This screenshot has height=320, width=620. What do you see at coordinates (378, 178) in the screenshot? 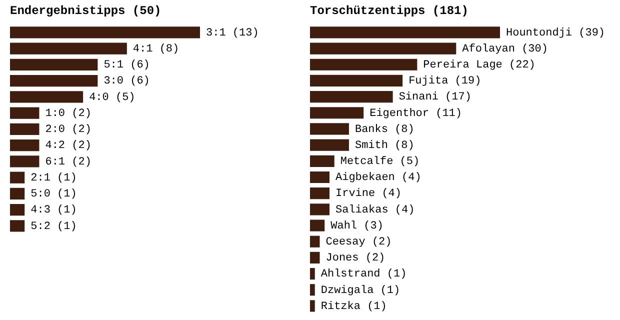
I see `data-label: Aigbekaen (4)` at bounding box center [378, 178].